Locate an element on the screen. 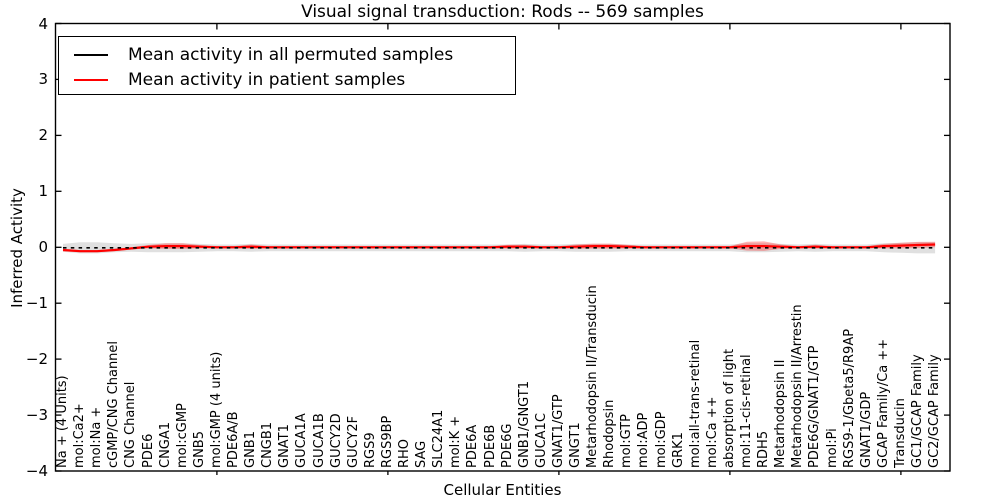 The width and height of the screenshot is (1000, 500). x-category-label: GC1/GCAP Family is located at coordinates (917, 411).